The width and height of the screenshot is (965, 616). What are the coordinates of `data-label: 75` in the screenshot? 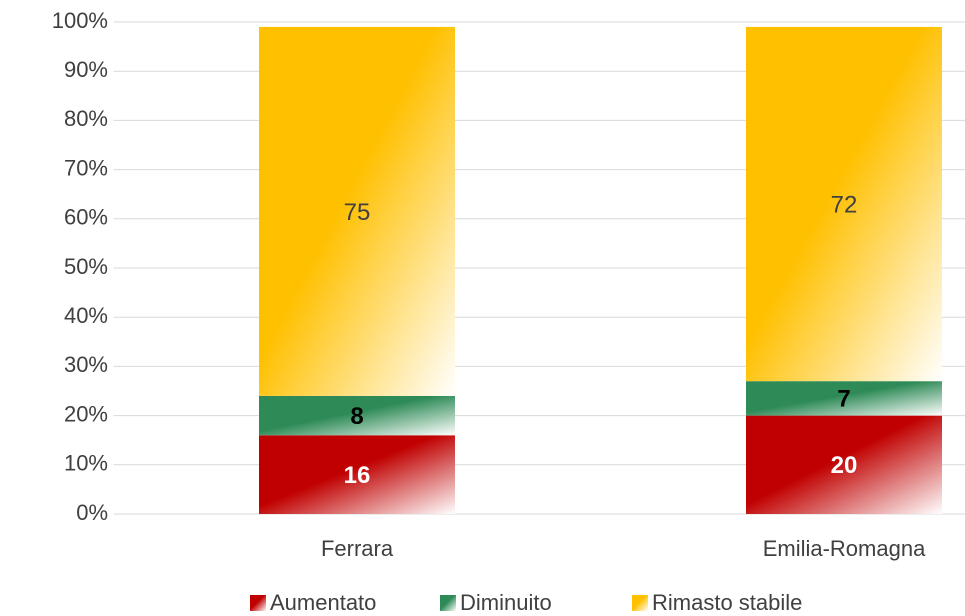 It's located at (357, 212).